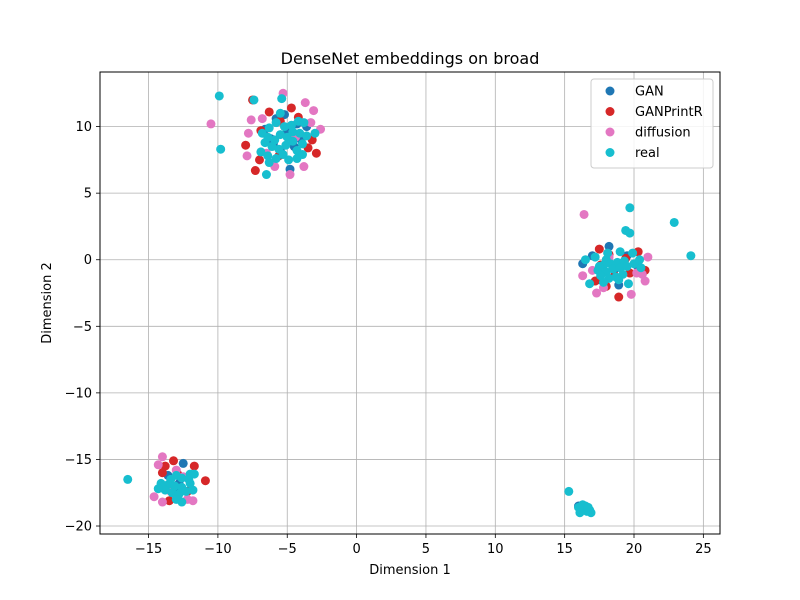 This screenshot has height=600, width=800. What do you see at coordinates (663, 133) in the screenshot?
I see `legend-label-diffusion: diffusion` at bounding box center [663, 133].